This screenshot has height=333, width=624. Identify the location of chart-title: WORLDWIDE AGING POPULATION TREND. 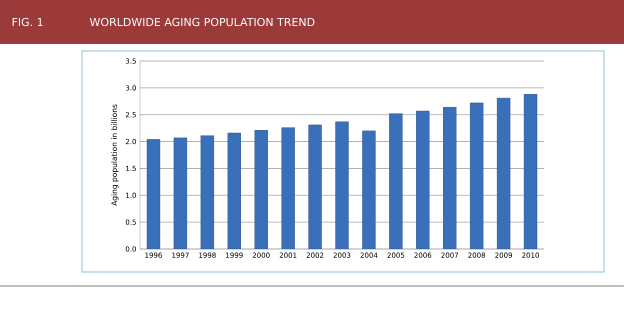
(202, 22).